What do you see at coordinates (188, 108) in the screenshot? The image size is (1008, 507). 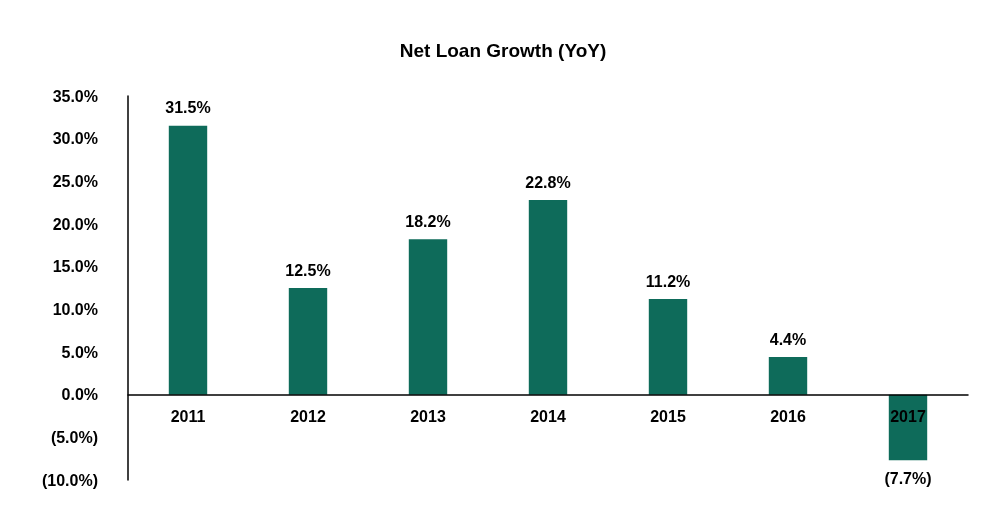 I see `data-label: 31.5%` at bounding box center [188, 108].